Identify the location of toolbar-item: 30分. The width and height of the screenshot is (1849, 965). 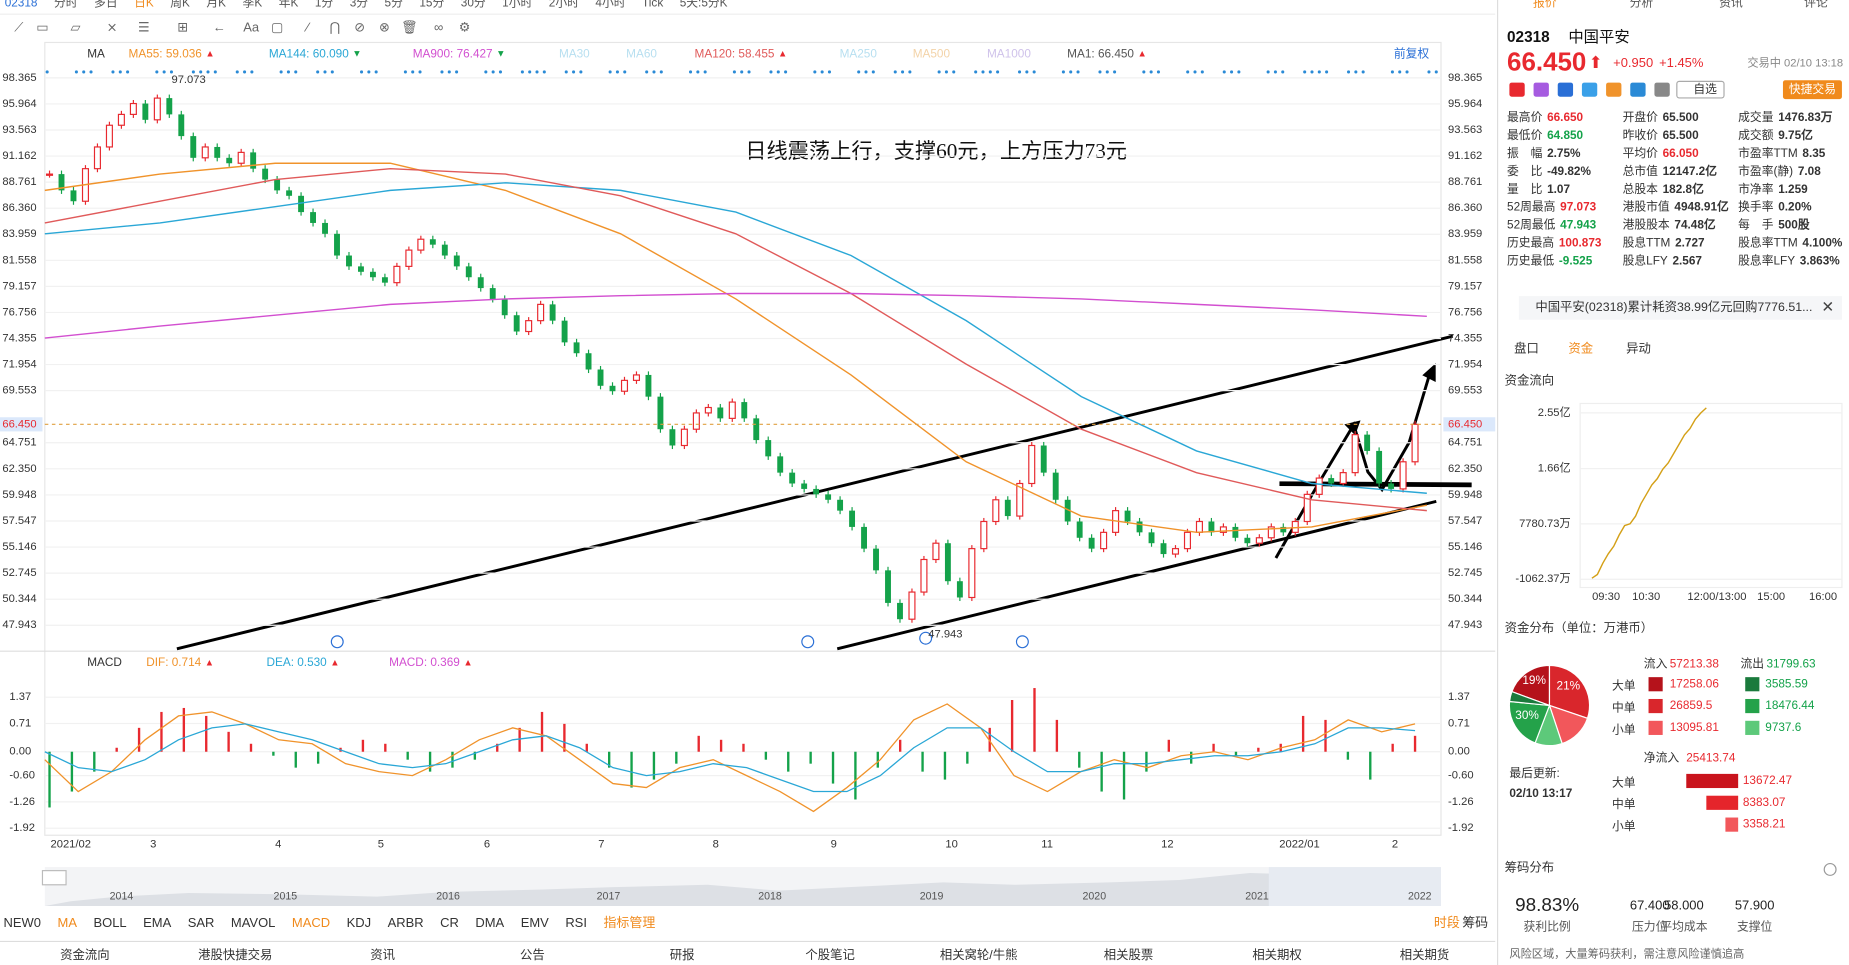
(473, 5).